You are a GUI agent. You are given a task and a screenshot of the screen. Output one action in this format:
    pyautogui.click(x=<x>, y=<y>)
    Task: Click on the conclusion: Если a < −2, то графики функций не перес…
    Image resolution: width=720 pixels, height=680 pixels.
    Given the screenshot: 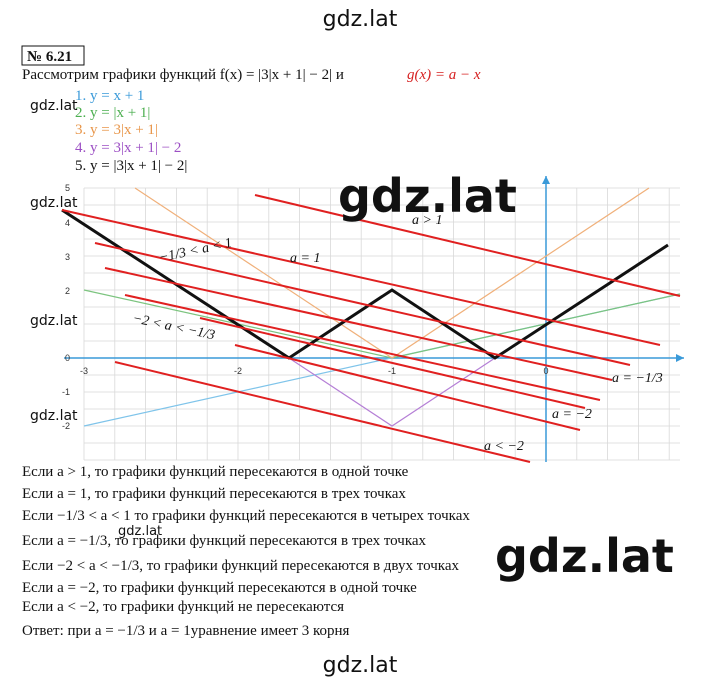 What is the action you would take?
    pyautogui.click(x=183, y=607)
    